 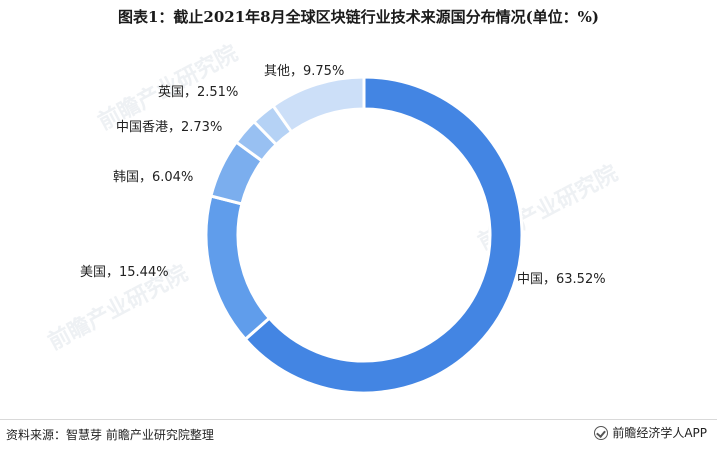 I want to click on brand-logo-icon, so click(x=601, y=432).